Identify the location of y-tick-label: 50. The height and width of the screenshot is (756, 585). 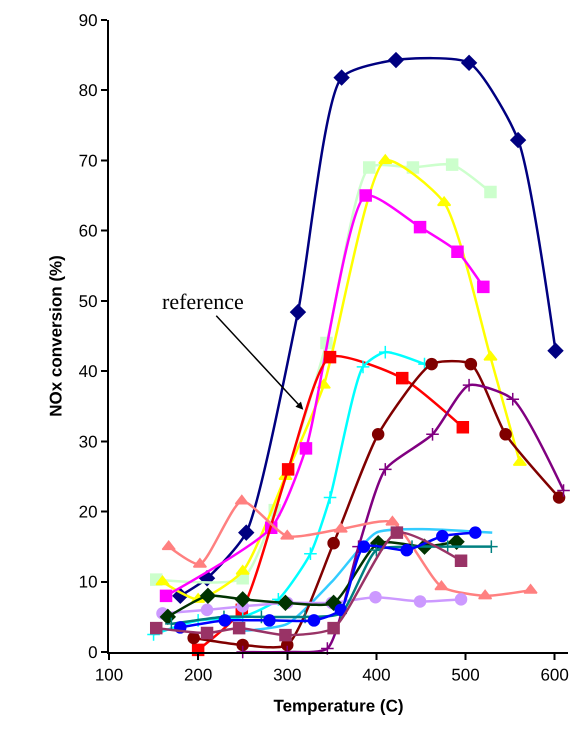
(88, 301).